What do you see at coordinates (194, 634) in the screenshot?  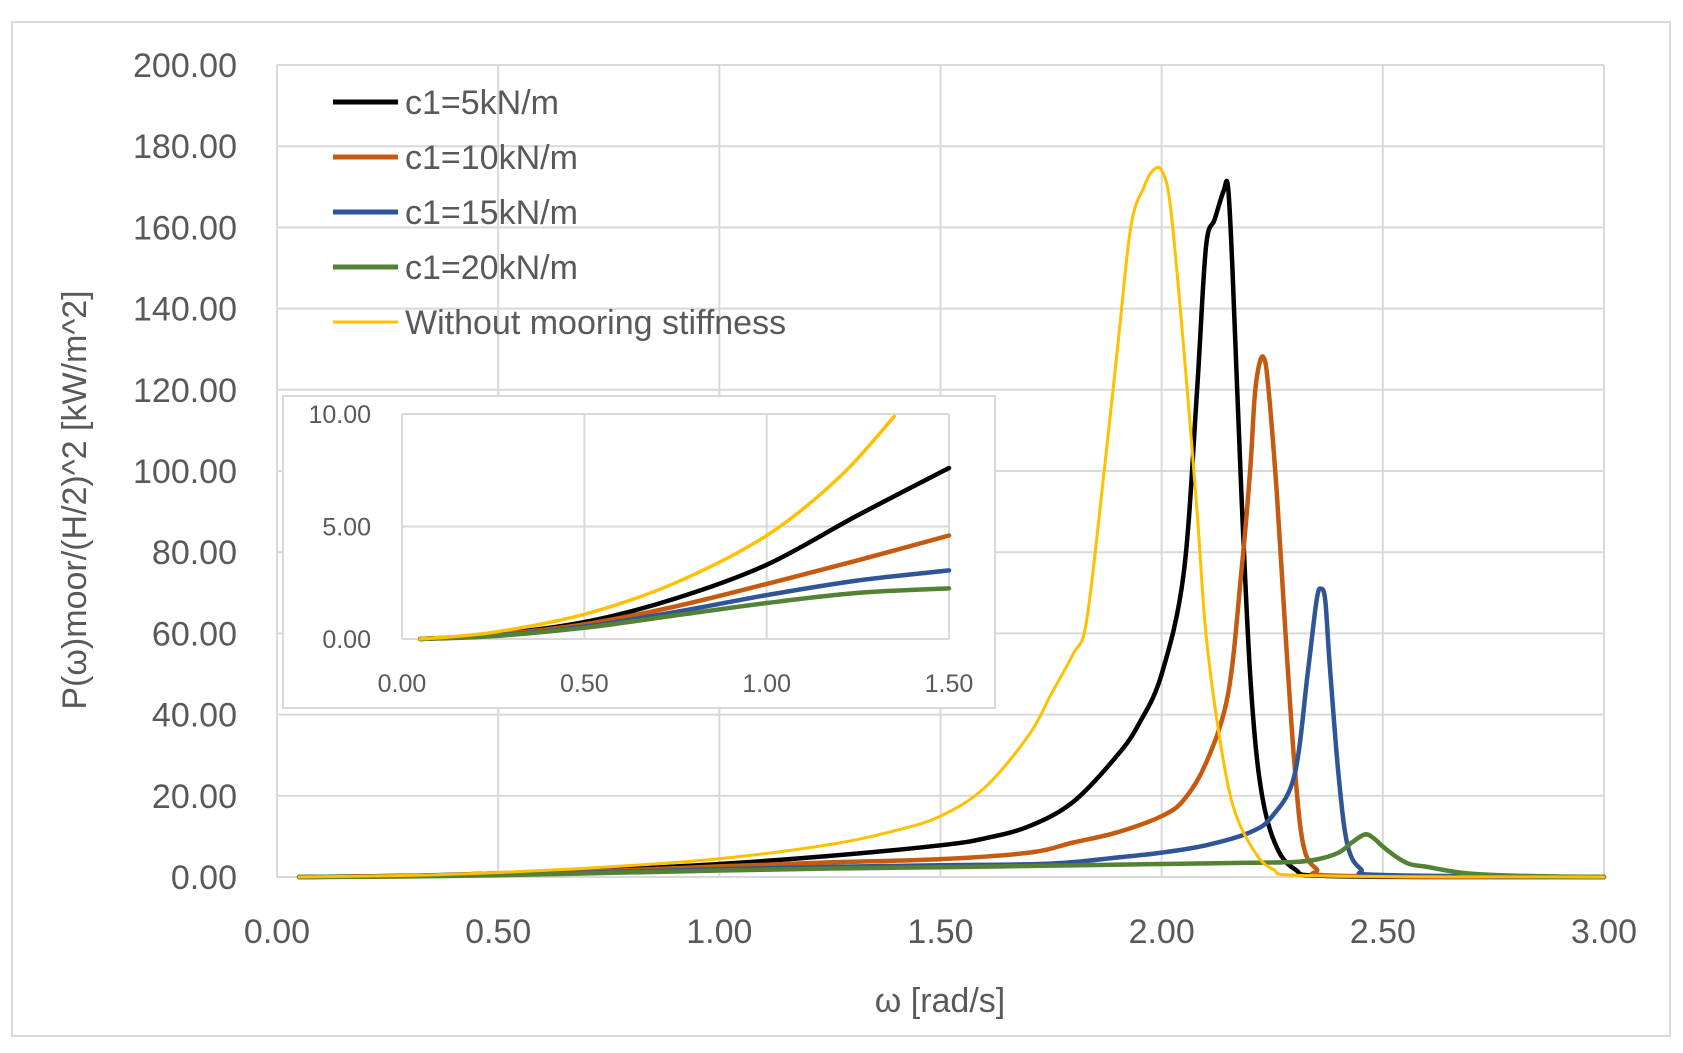 I see `y-tick-label: 60.00` at bounding box center [194, 634].